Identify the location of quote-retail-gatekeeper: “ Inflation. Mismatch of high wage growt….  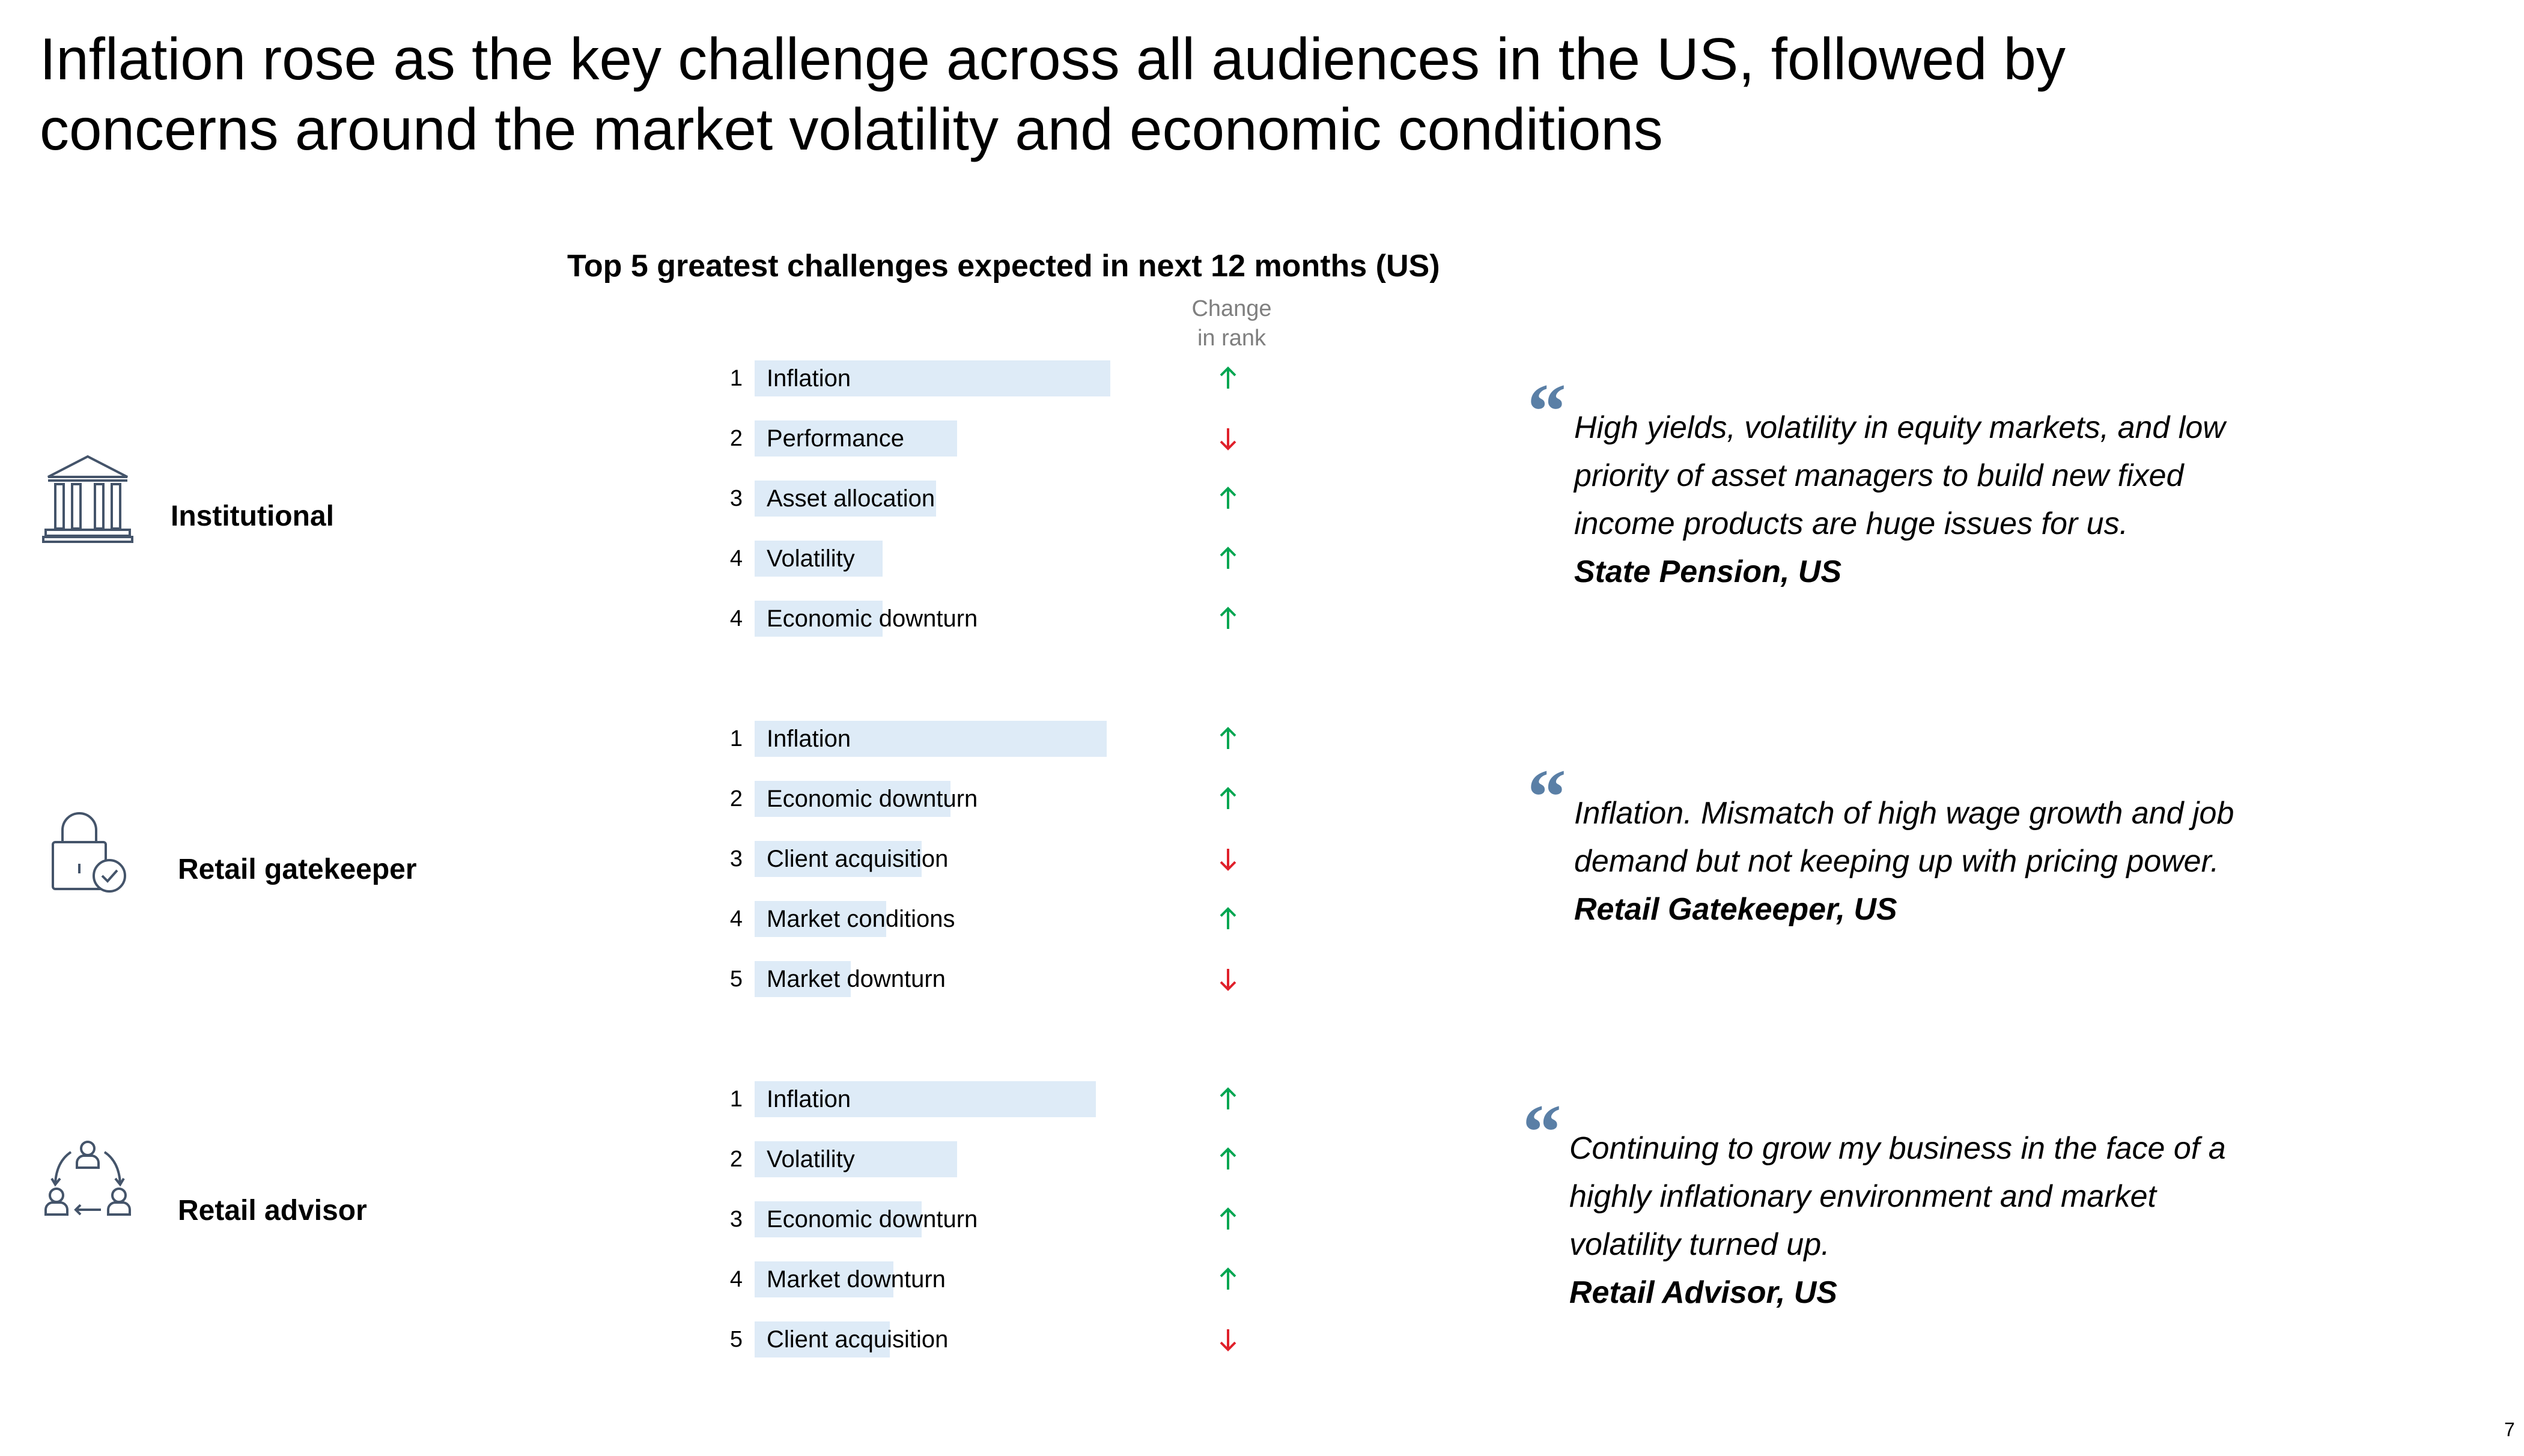
(1880, 846).